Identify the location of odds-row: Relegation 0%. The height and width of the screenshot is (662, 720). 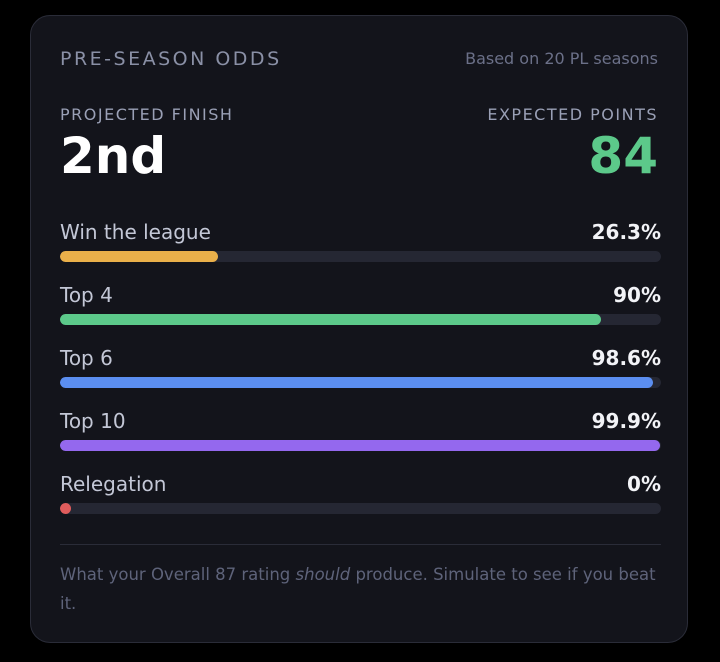
(360, 500).